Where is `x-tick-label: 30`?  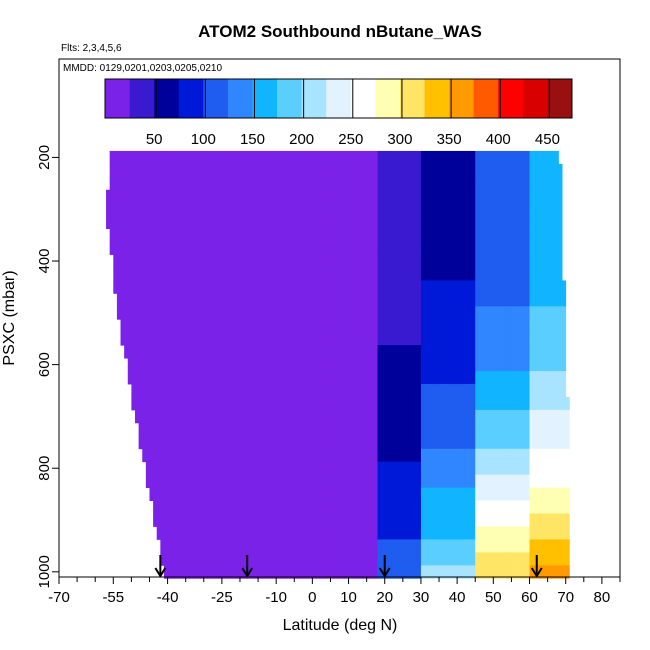
x-tick-label: 30 is located at coordinates (421, 597).